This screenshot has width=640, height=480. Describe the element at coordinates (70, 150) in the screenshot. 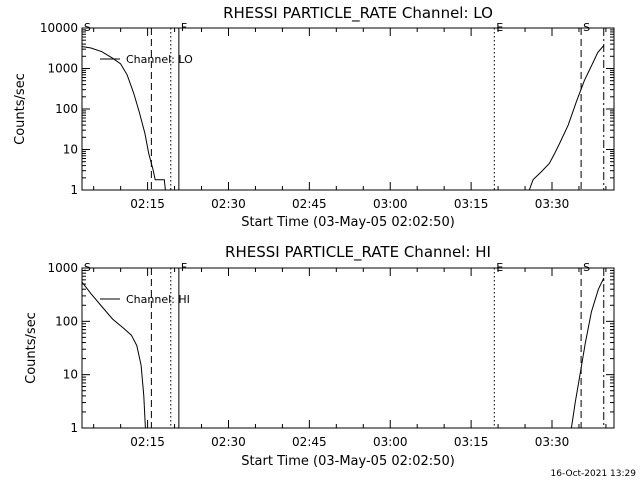

I see `panel1-y-tick-label: 10` at that location.